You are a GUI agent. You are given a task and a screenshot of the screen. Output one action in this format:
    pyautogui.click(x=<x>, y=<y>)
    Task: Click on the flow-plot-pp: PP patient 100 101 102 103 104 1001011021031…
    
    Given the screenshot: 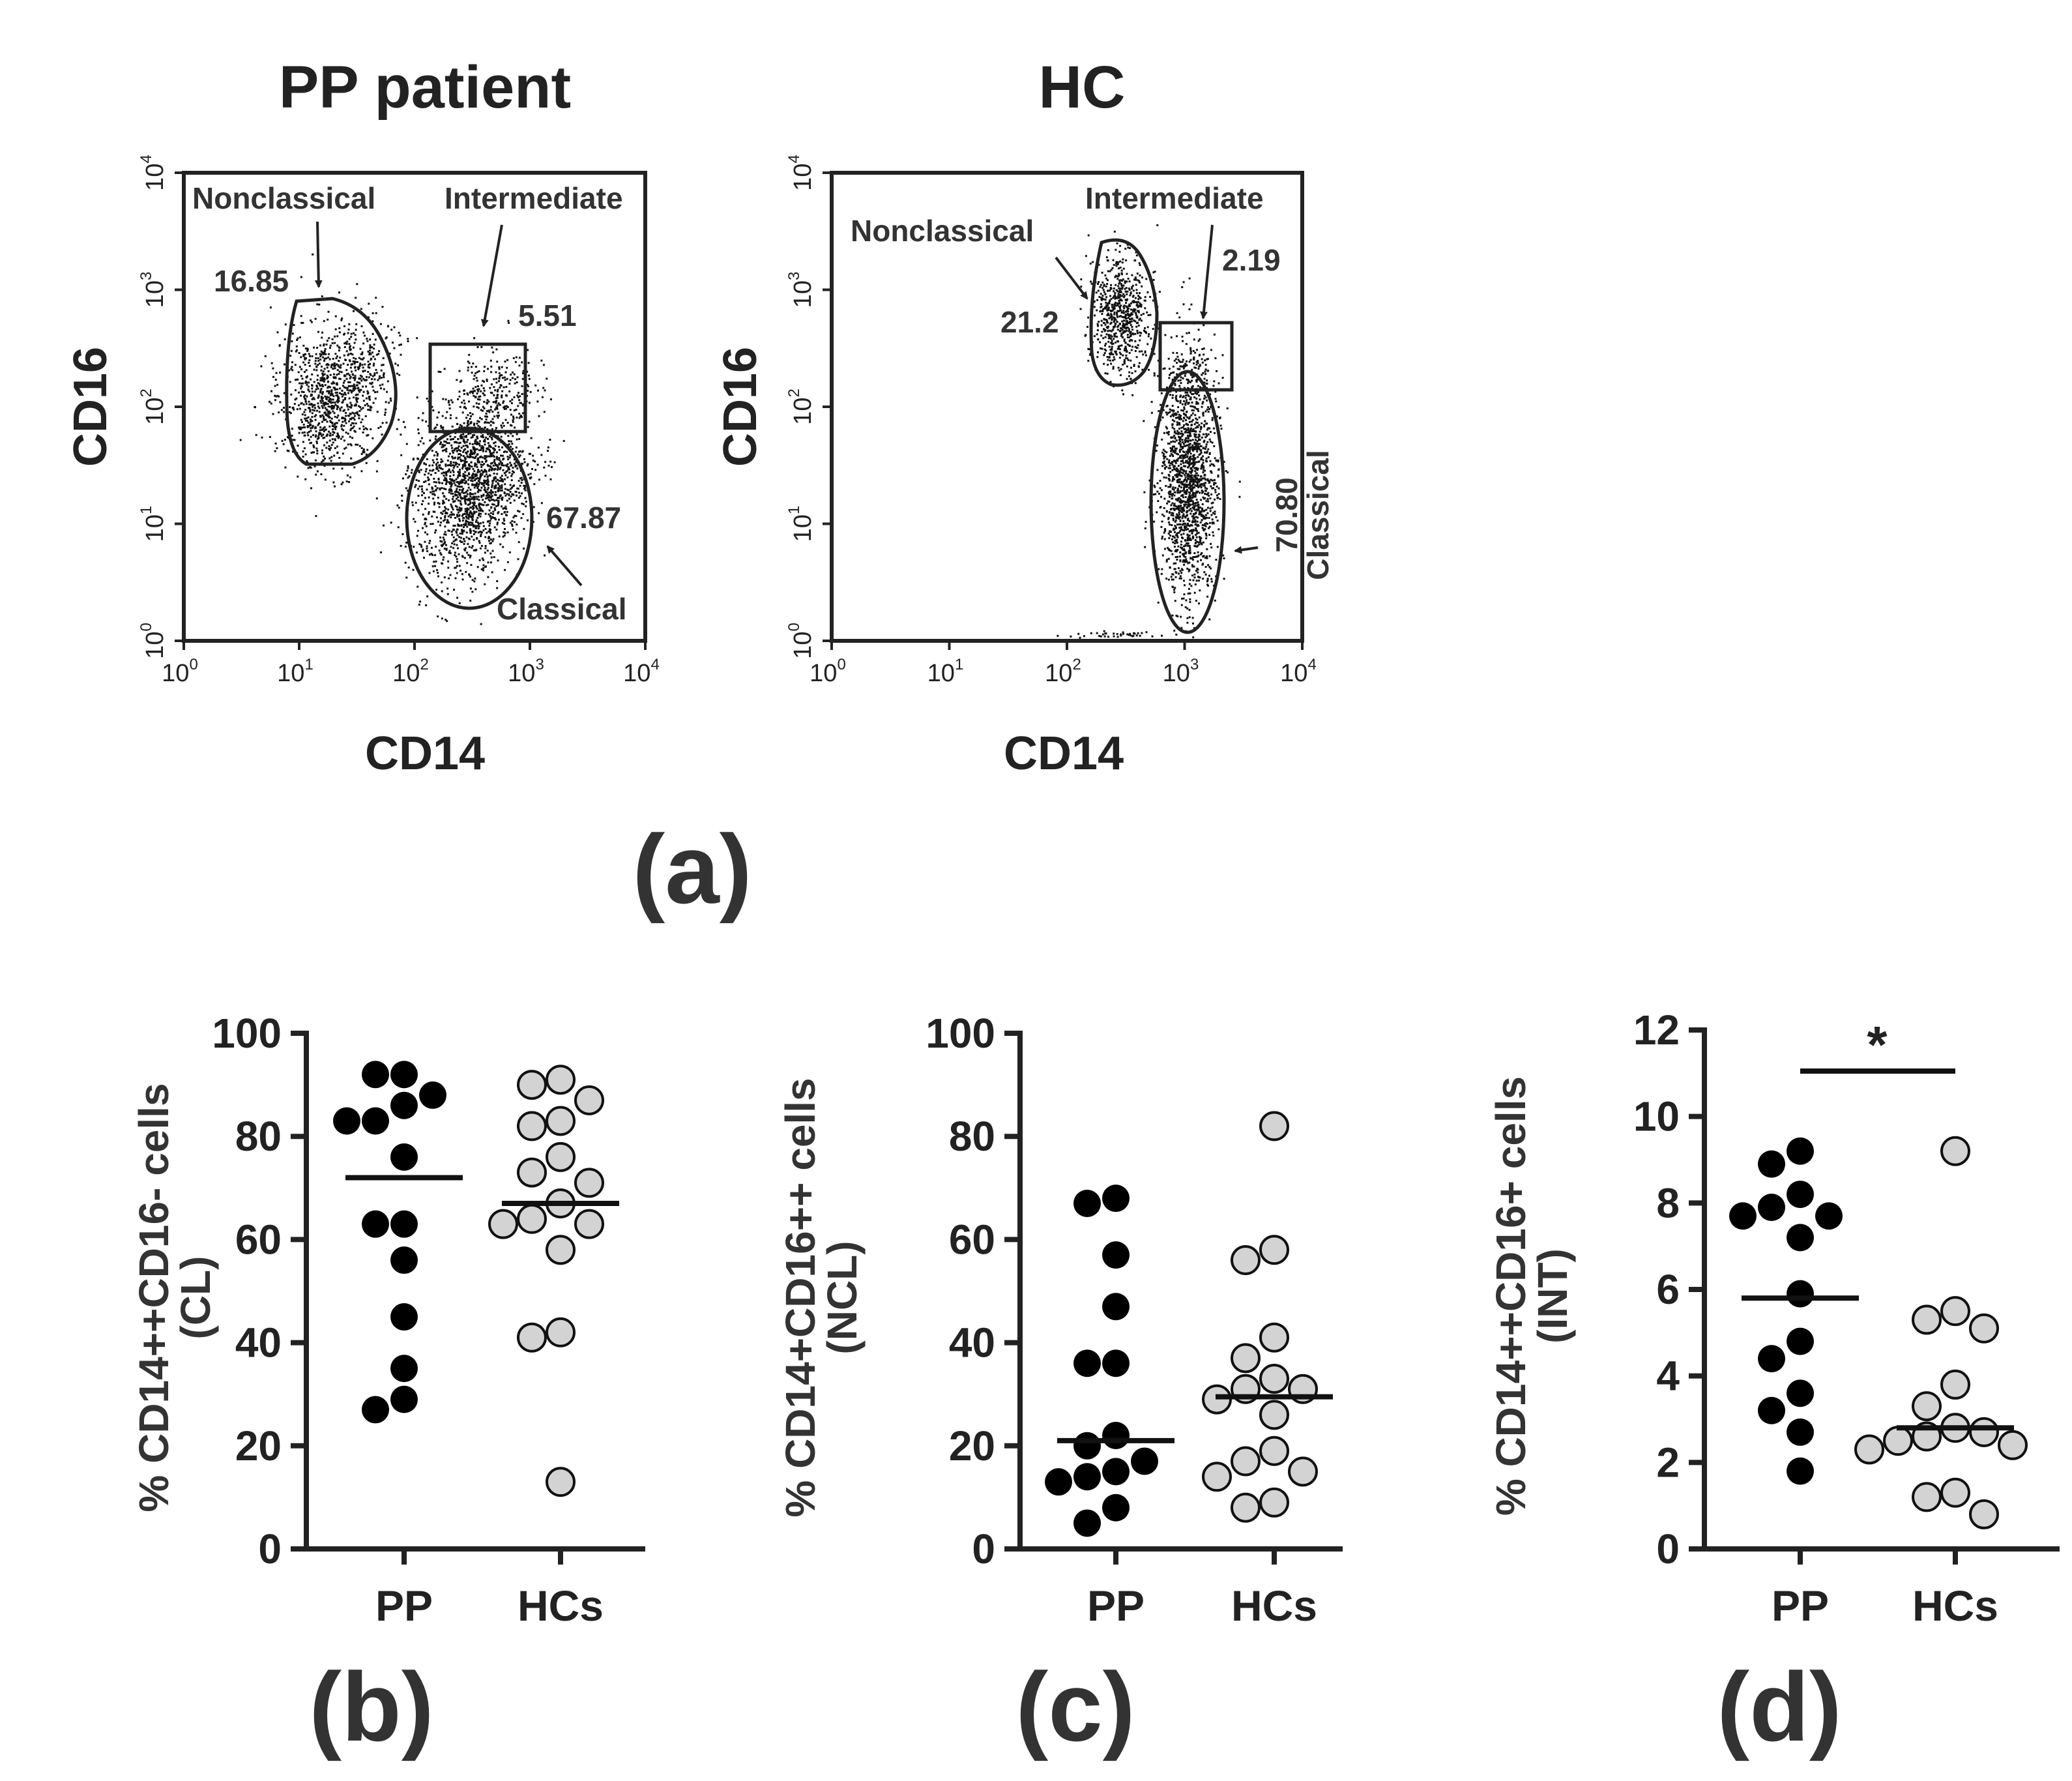 What is the action you would take?
    pyautogui.click(x=362, y=417)
    